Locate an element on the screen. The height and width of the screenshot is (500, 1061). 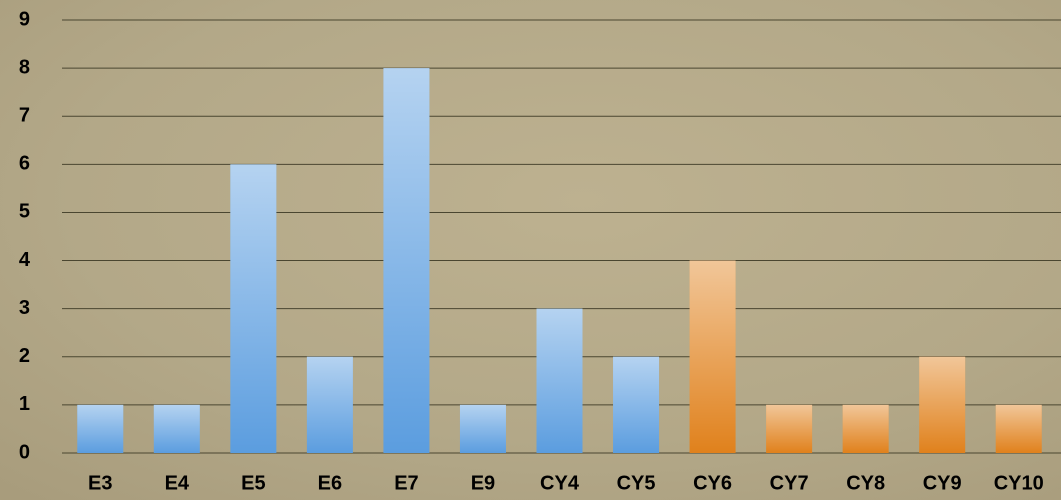
y-tick-label: 6 is located at coordinates (24, 164).